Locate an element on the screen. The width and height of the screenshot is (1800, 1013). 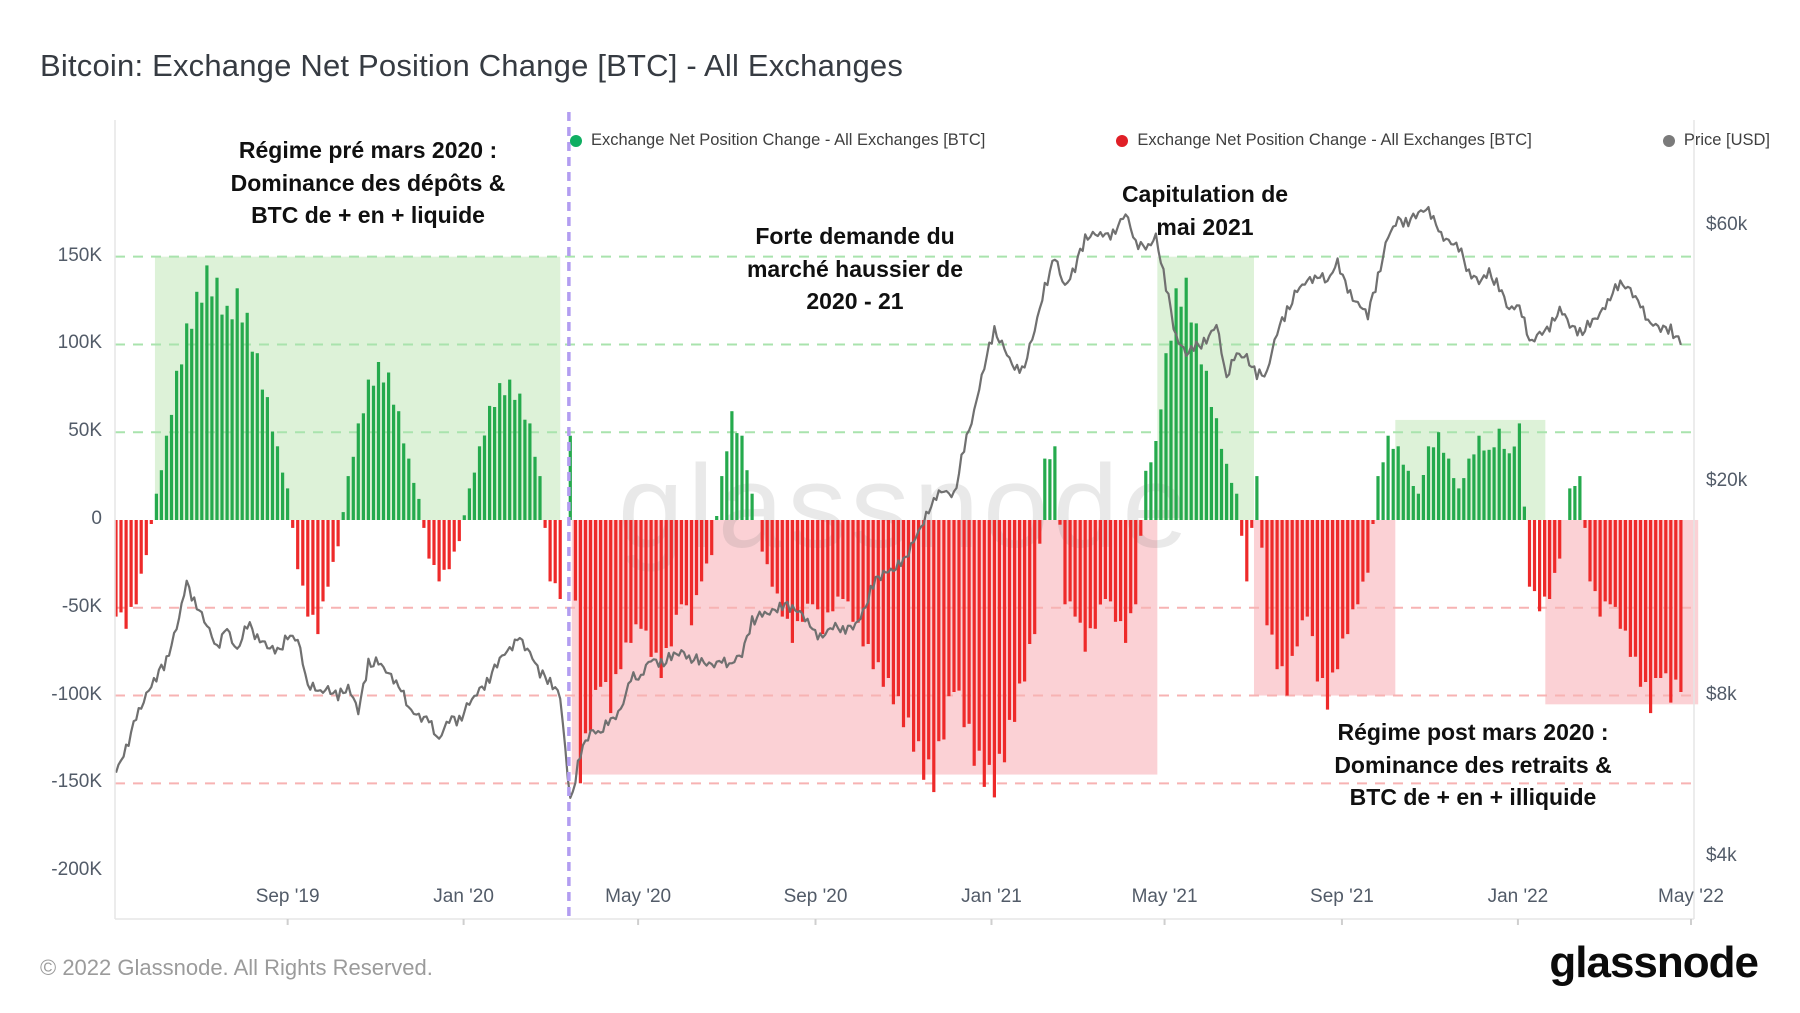
gray-dot-icon is located at coordinates (1668, 140).